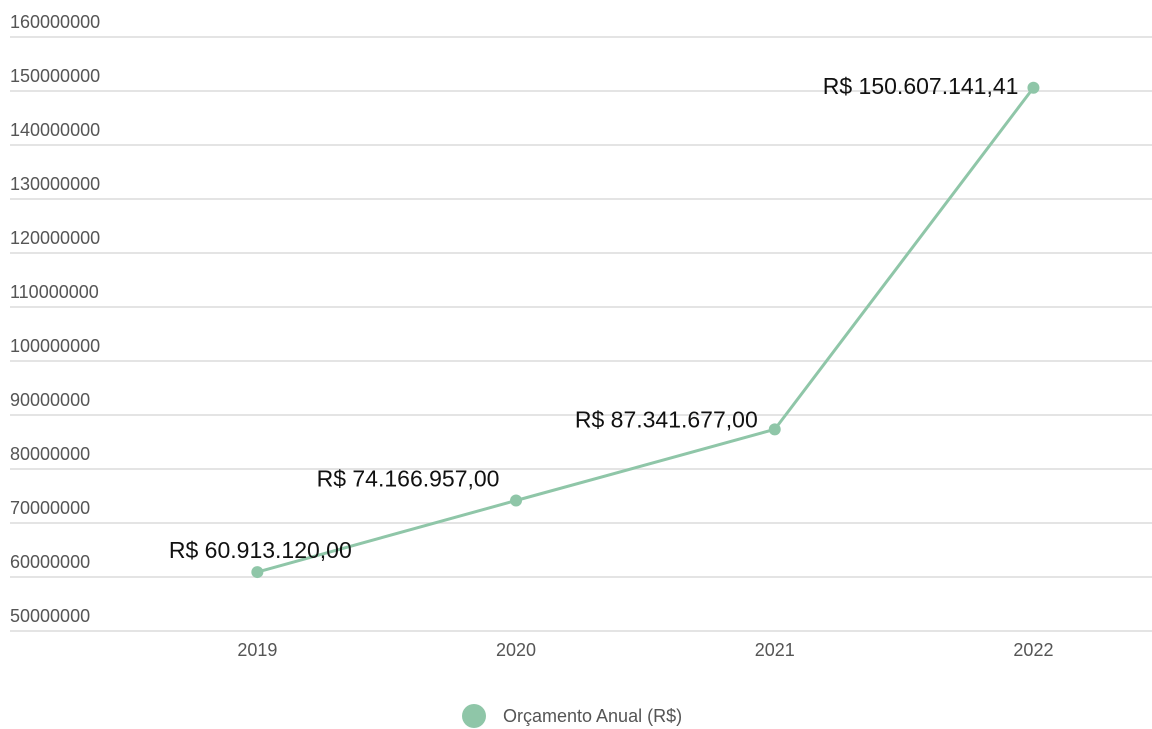 This screenshot has height=729, width=1152. What do you see at coordinates (54, 292) in the screenshot?
I see `y-tick-label: 110000000` at bounding box center [54, 292].